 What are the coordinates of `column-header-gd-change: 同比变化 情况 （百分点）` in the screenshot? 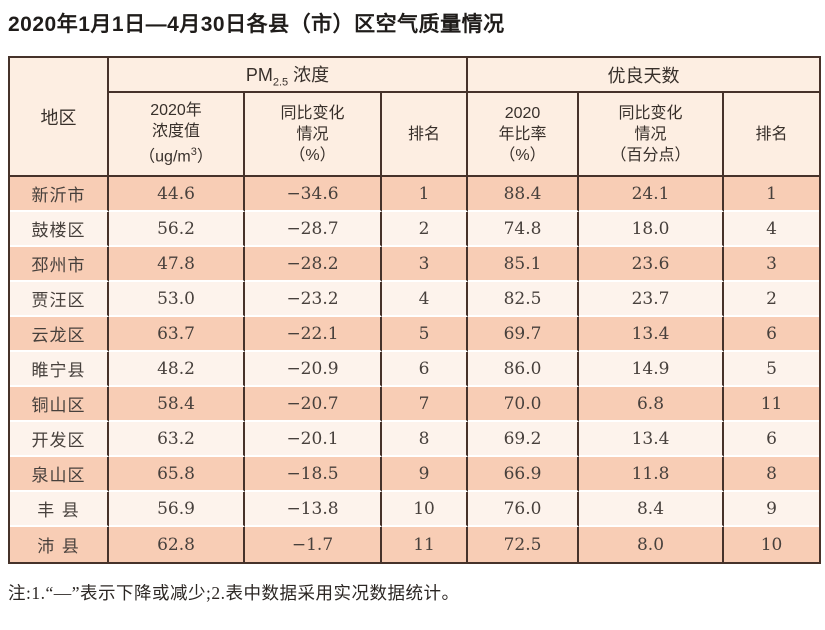 It's located at (652, 135).